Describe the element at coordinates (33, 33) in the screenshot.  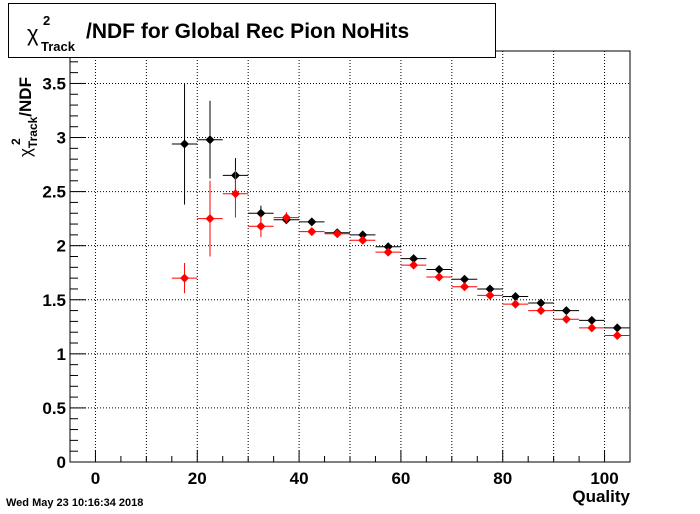
I see `chart-title-prefix: χ` at that location.